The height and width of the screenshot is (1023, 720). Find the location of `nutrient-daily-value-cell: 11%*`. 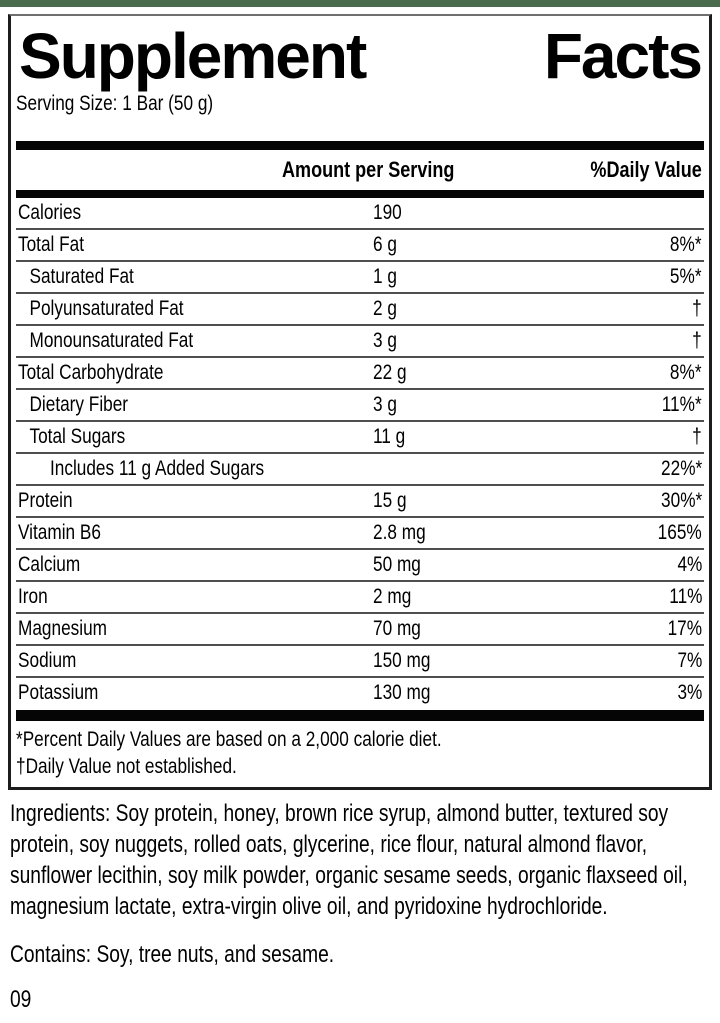

nutrient-daily-value-cell: 11%* is located at coordinates (677, 405).